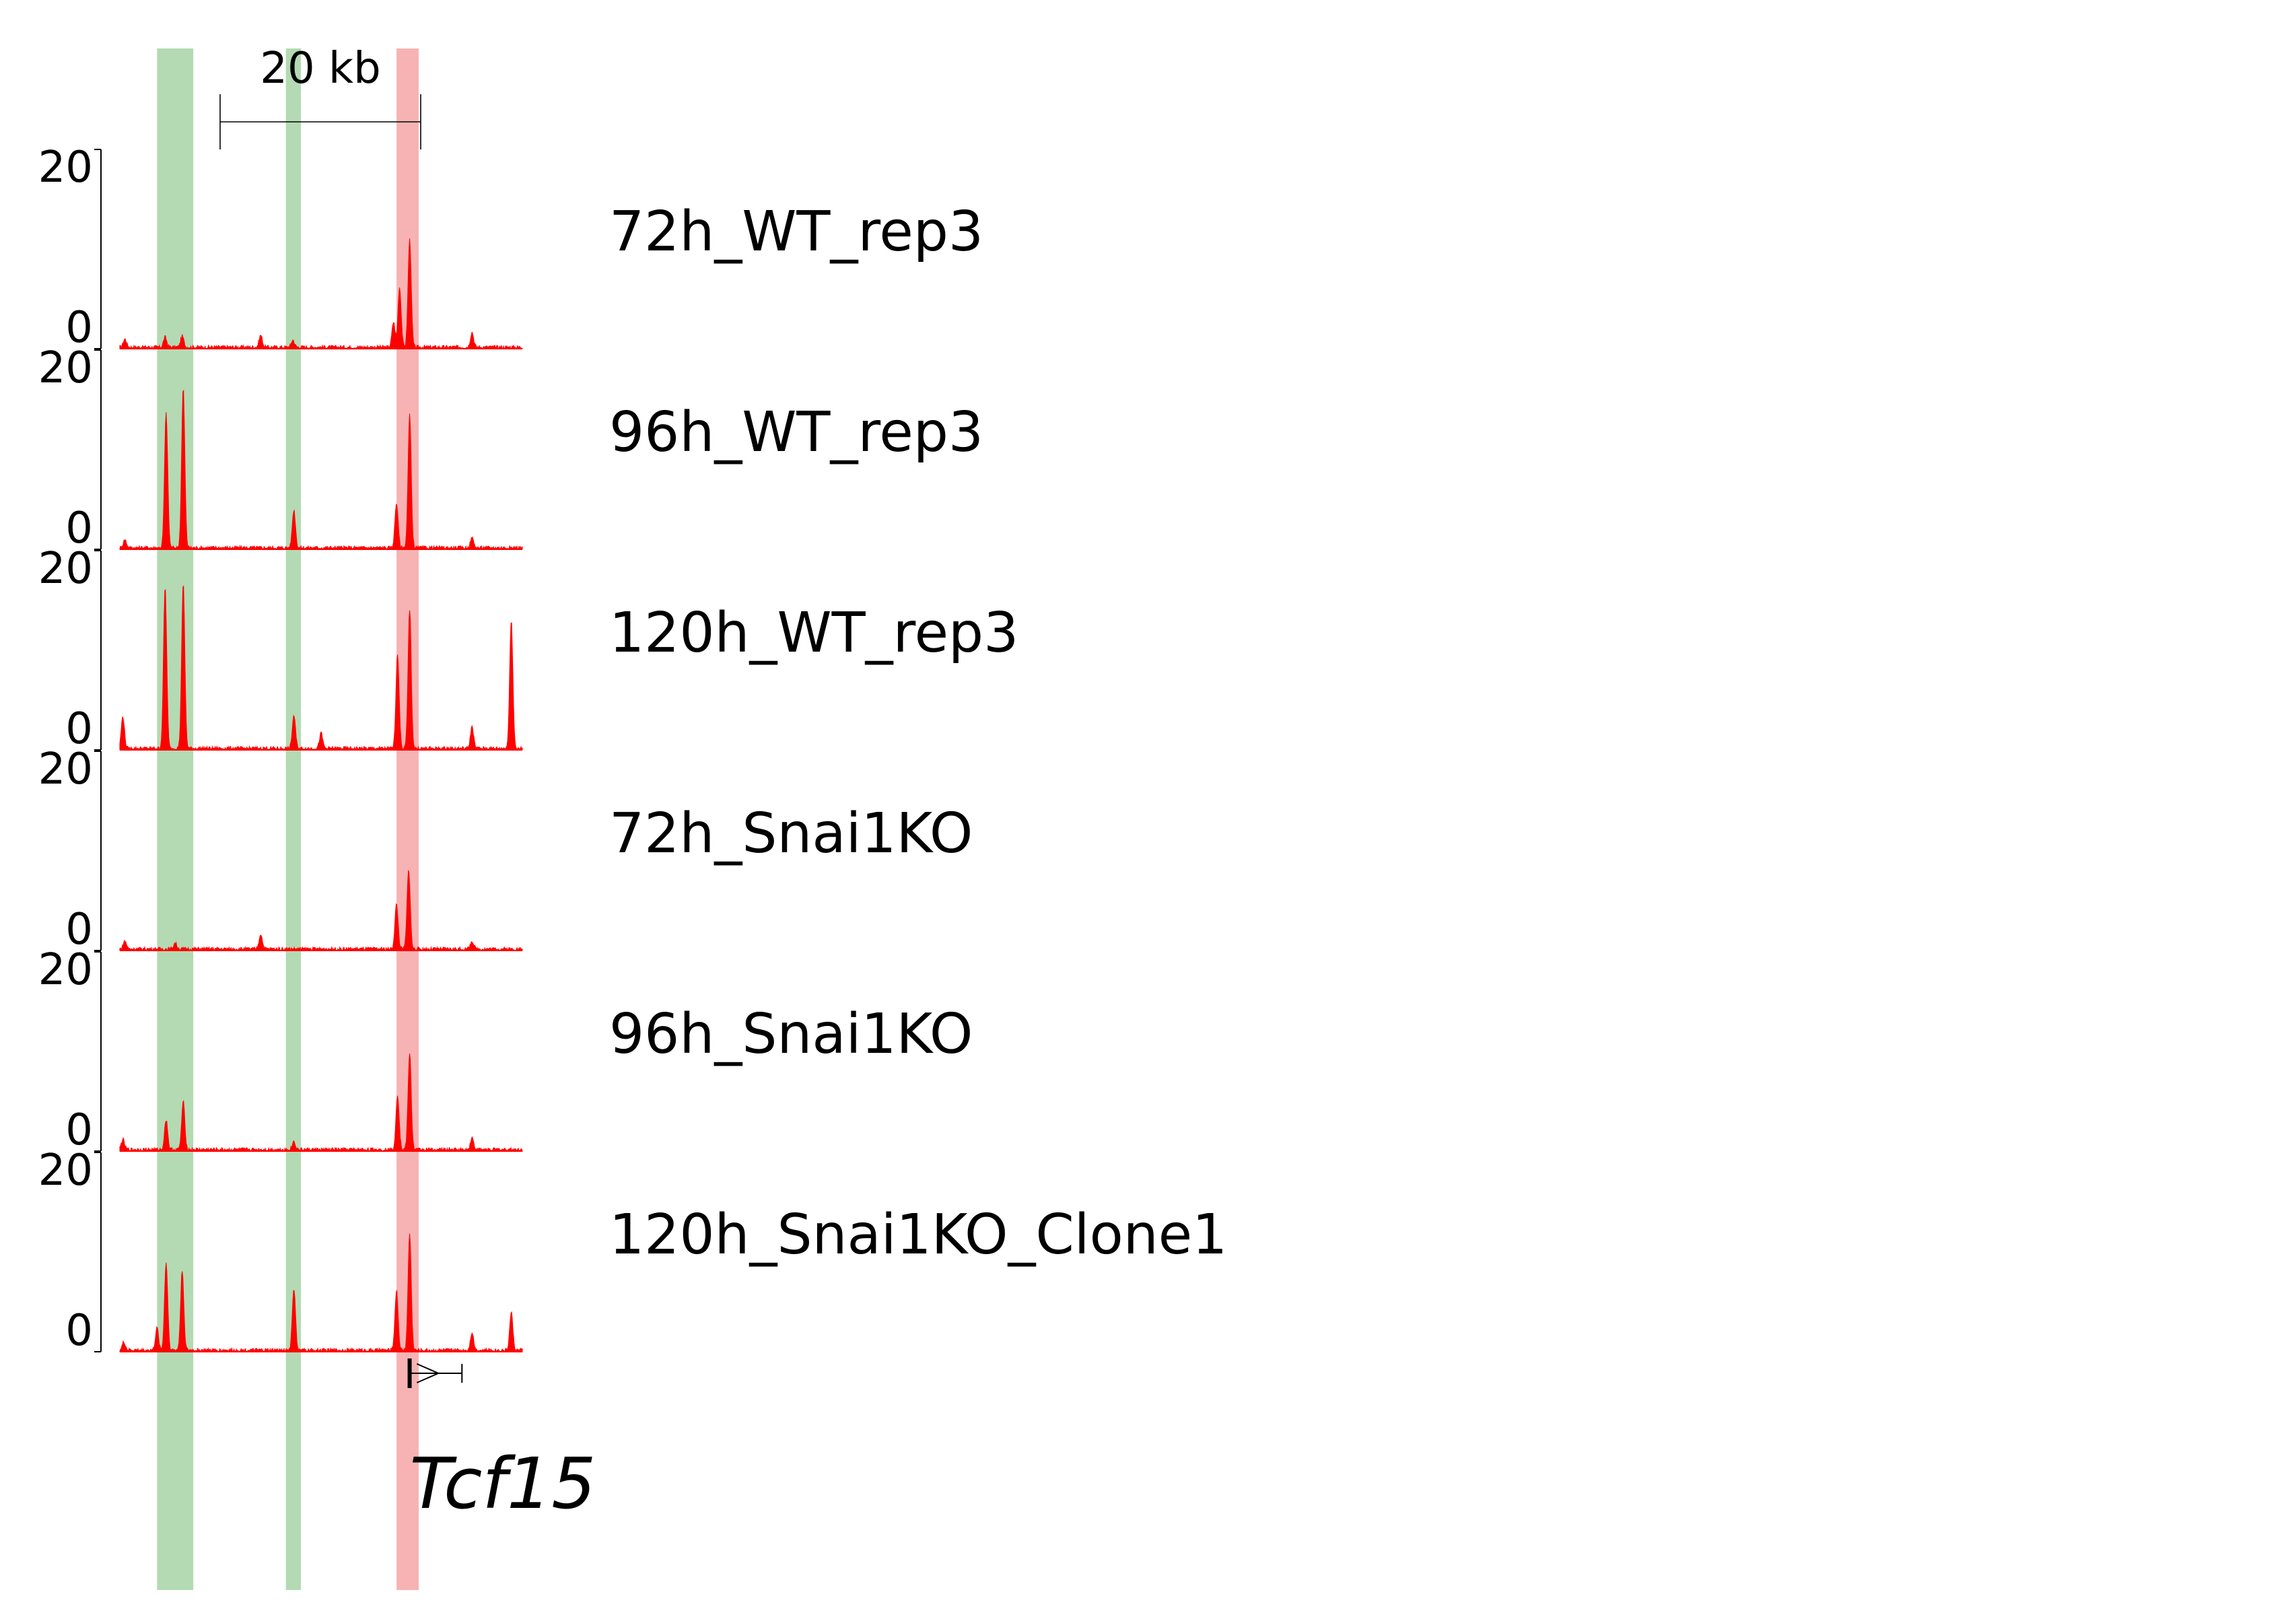 The height and width of the screenshot is (1621, 2296). I want to click on track-label: 72h_WT_rep3, so click(796, 232).